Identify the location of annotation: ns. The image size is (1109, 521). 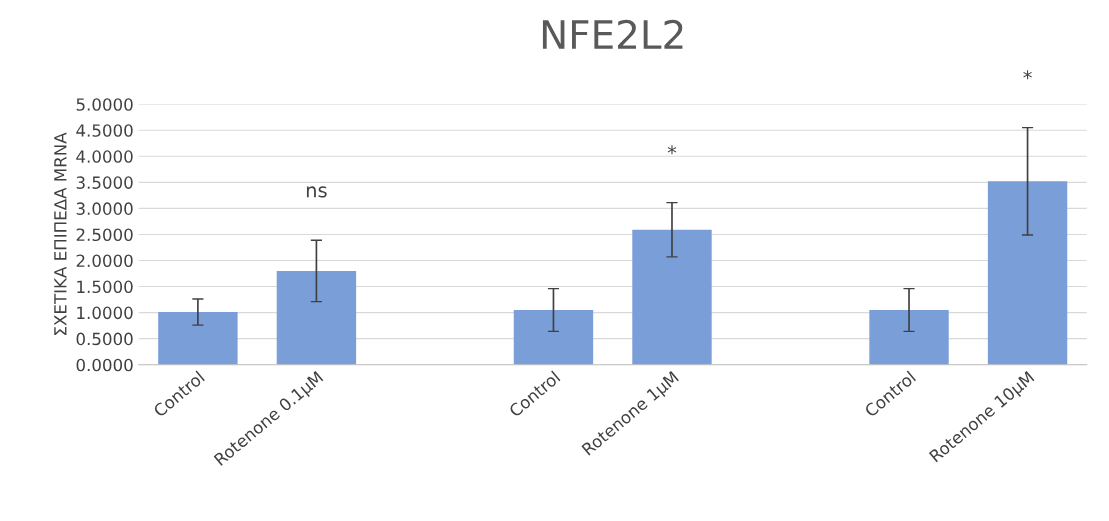
(316, 192).